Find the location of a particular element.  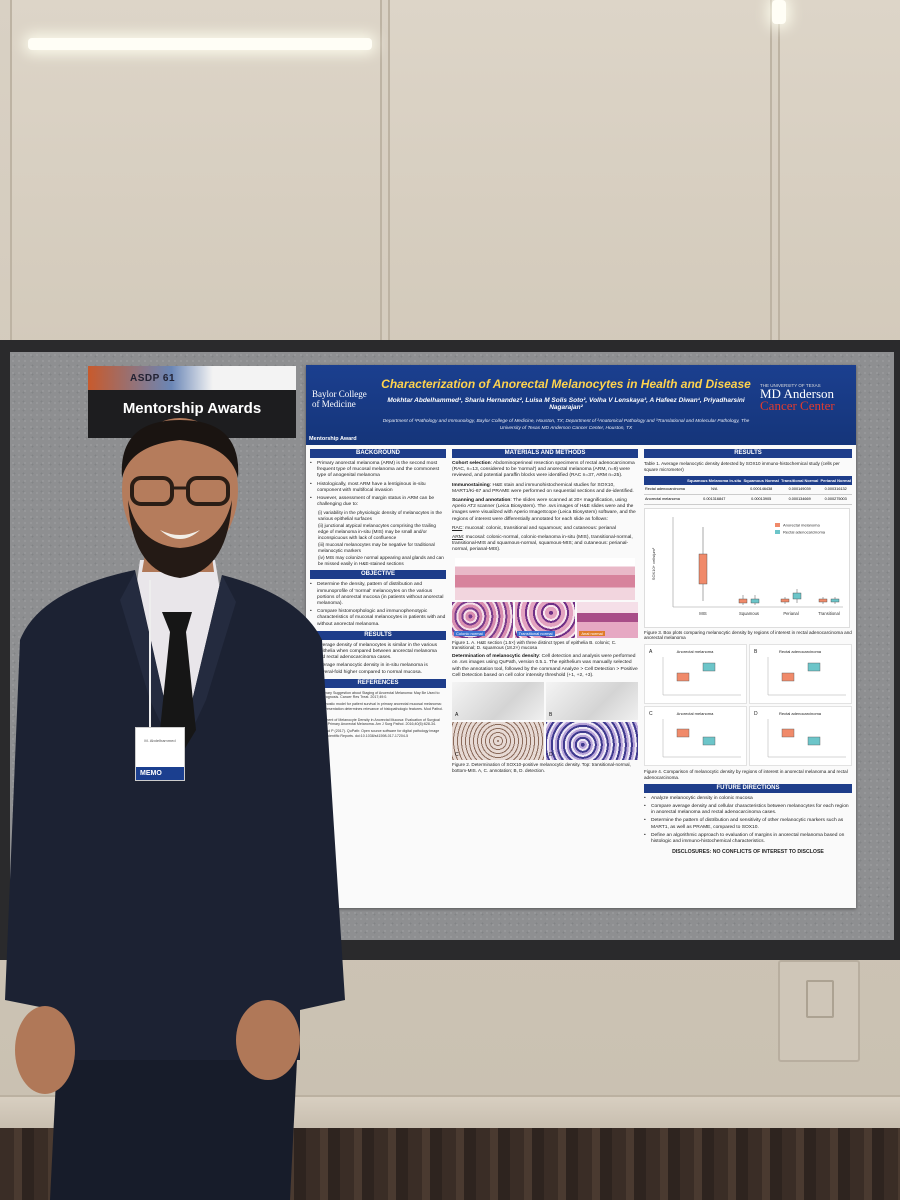

badge-name: M. Abdelhammed is located at coordinates (160, 740).